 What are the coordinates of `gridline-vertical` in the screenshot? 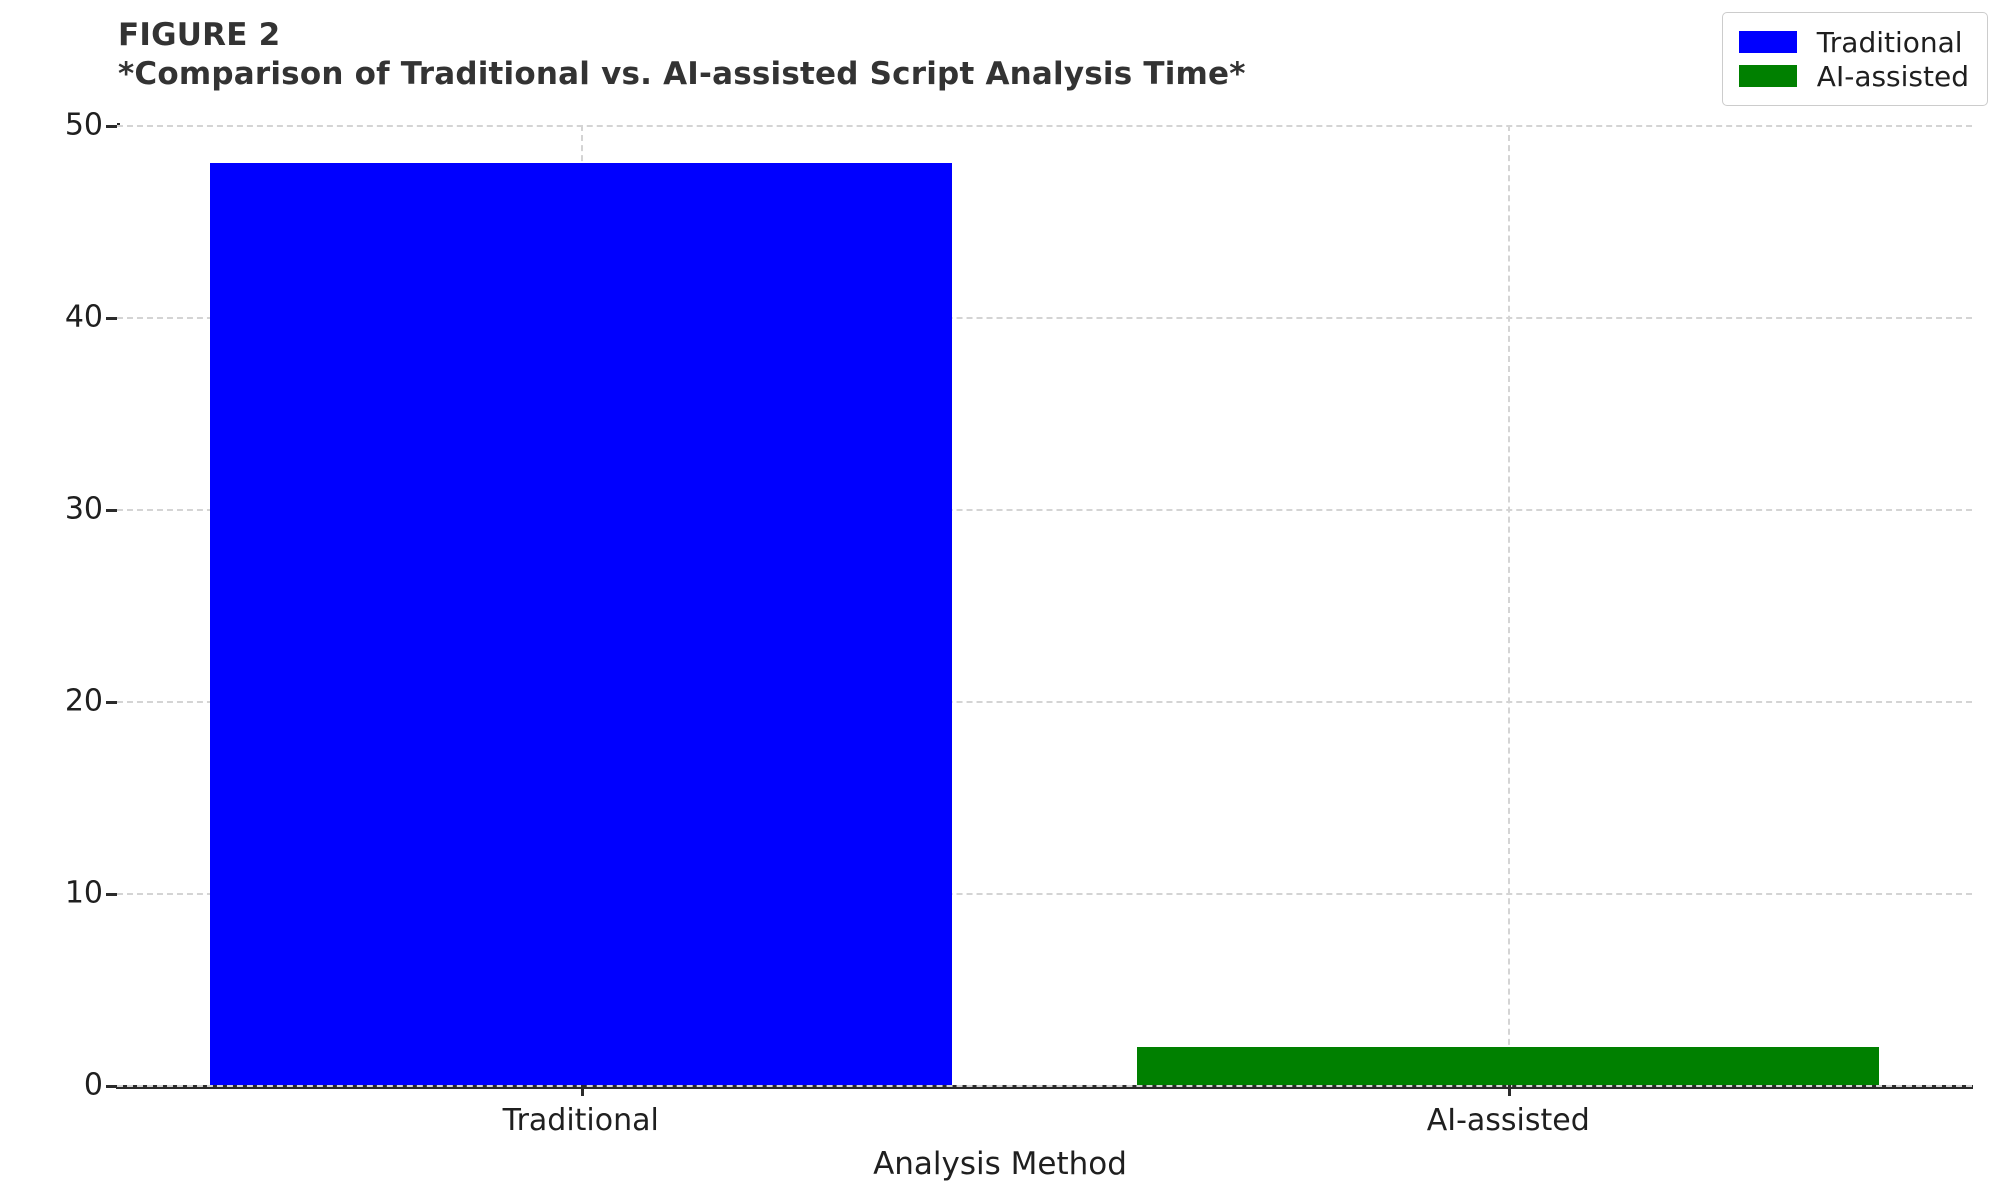 It's located at (1509, 605).